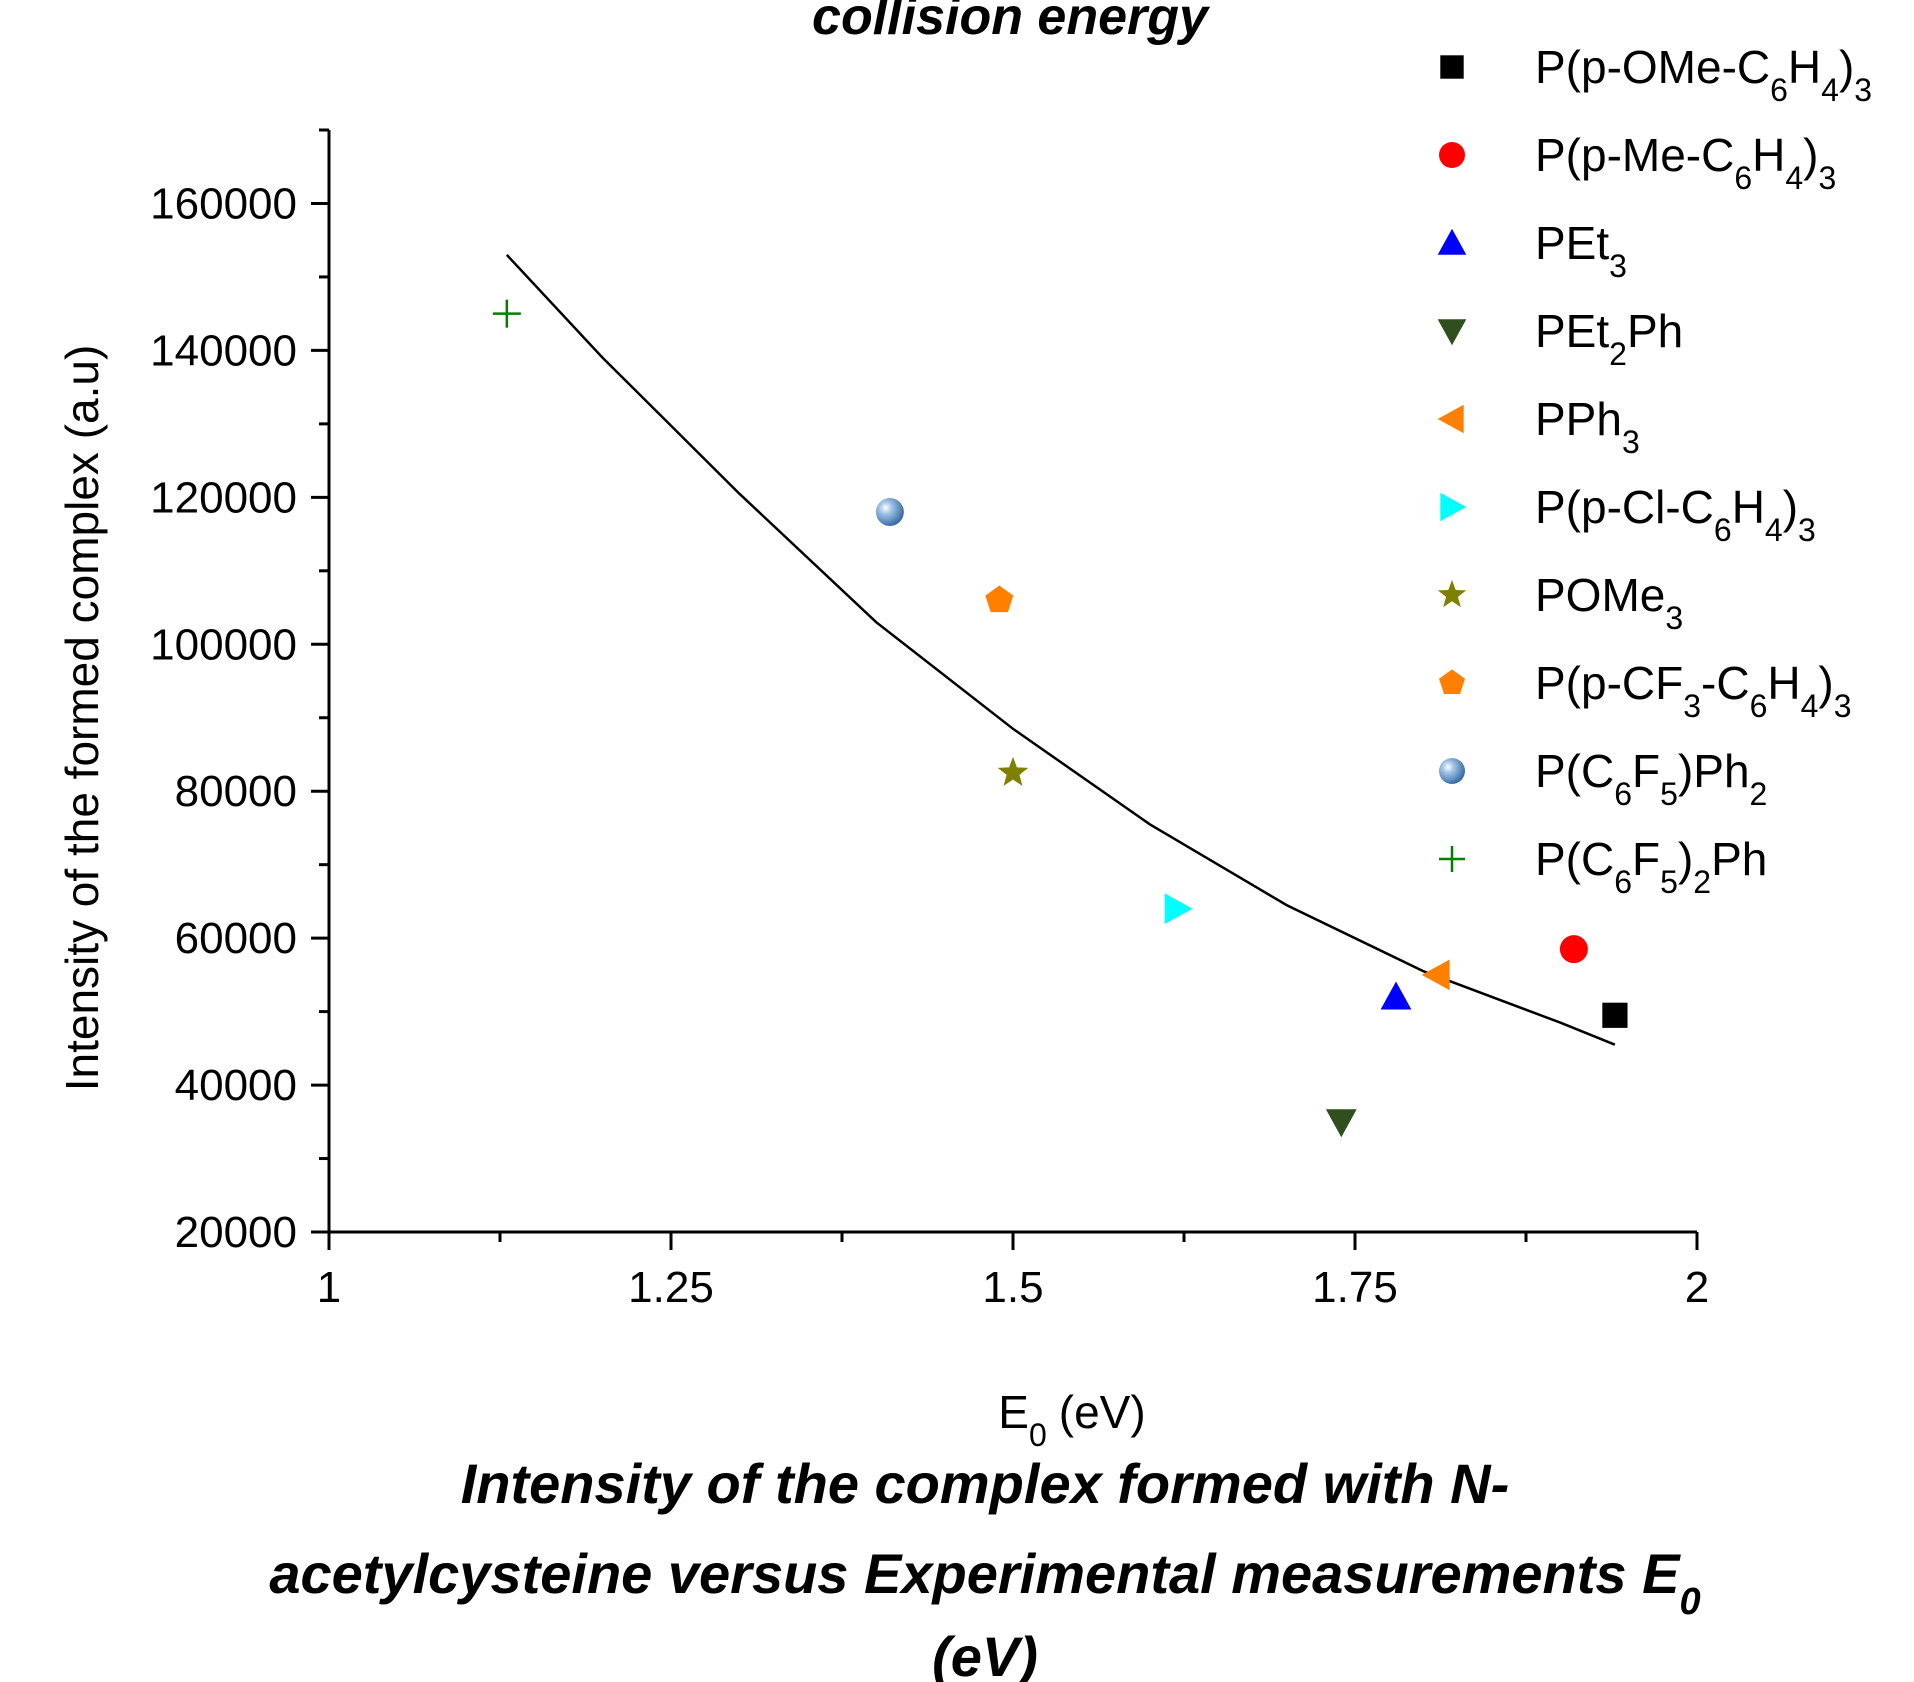 Image resolution: width=1914 pixels, height=1682 pixels. Describe the element at coordinates (1675, 514) in the screenshot. I see `legend-label: P(p-Cl-C6H4)3` at that location.